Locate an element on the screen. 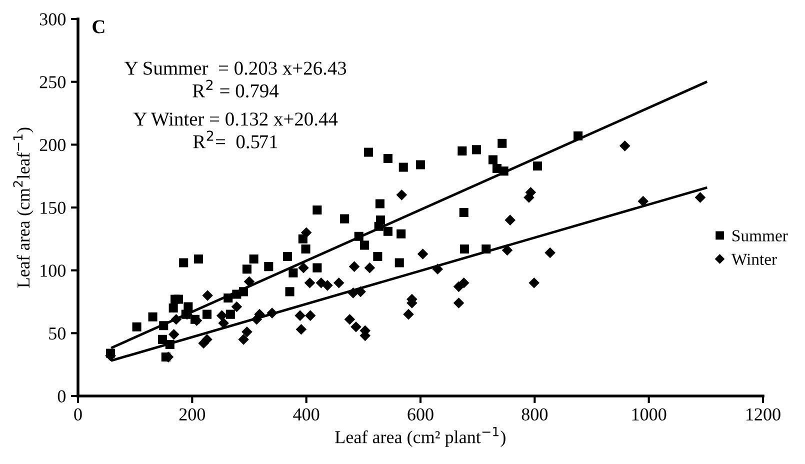  legend-label: Summer is located at coordinates (760, 236).